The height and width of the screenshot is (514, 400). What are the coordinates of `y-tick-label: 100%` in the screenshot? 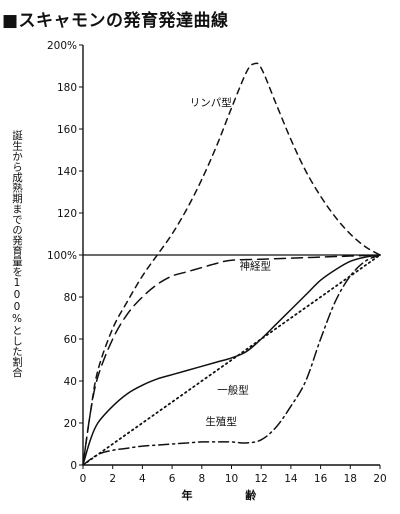 It's located at (62, 256).